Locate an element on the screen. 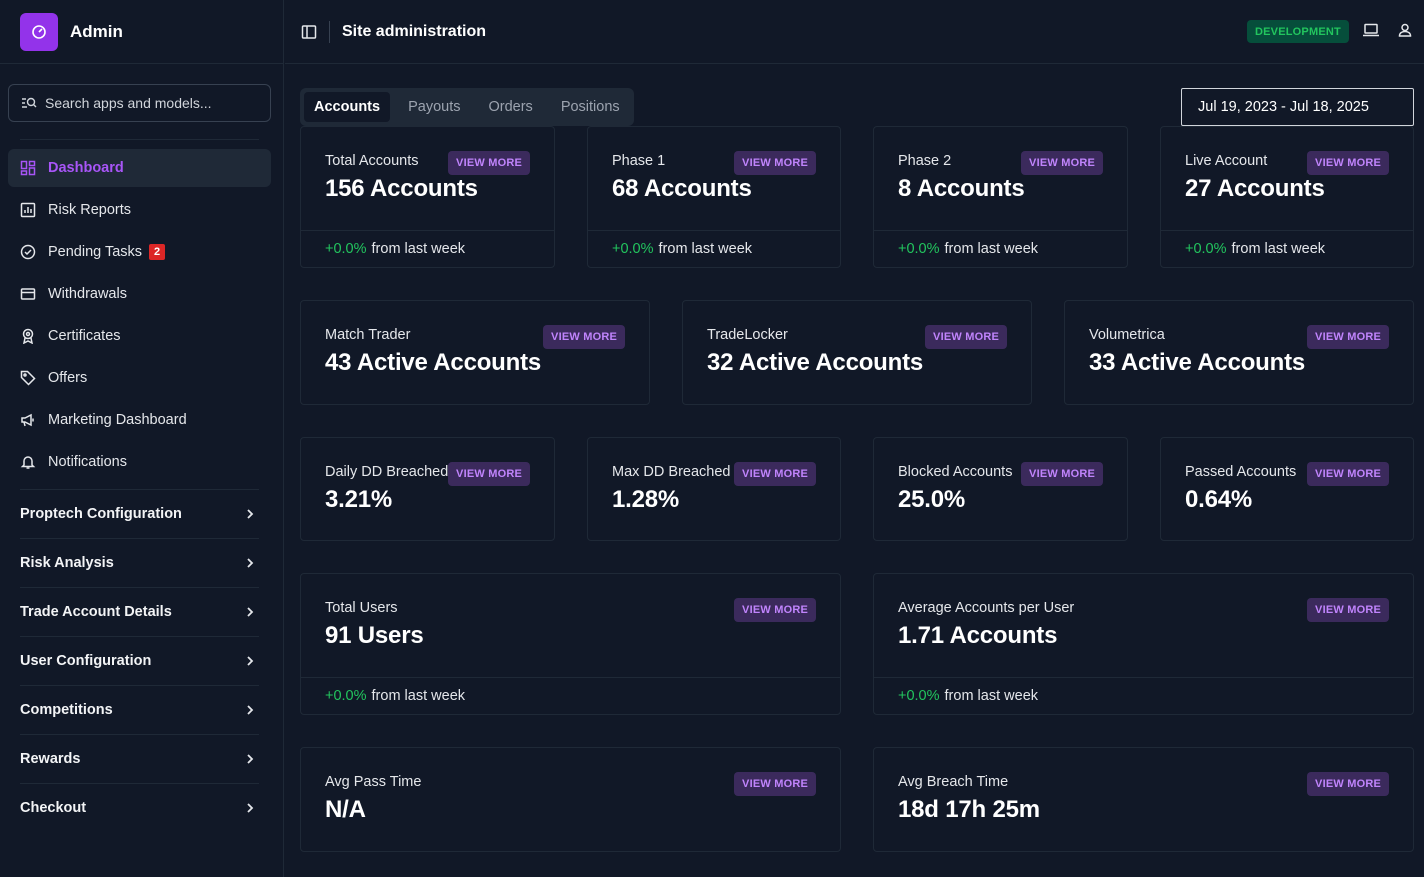 The width and height of the screenshot is (1424, 877). page-title: Site administration is located at coordinates (414, 31).